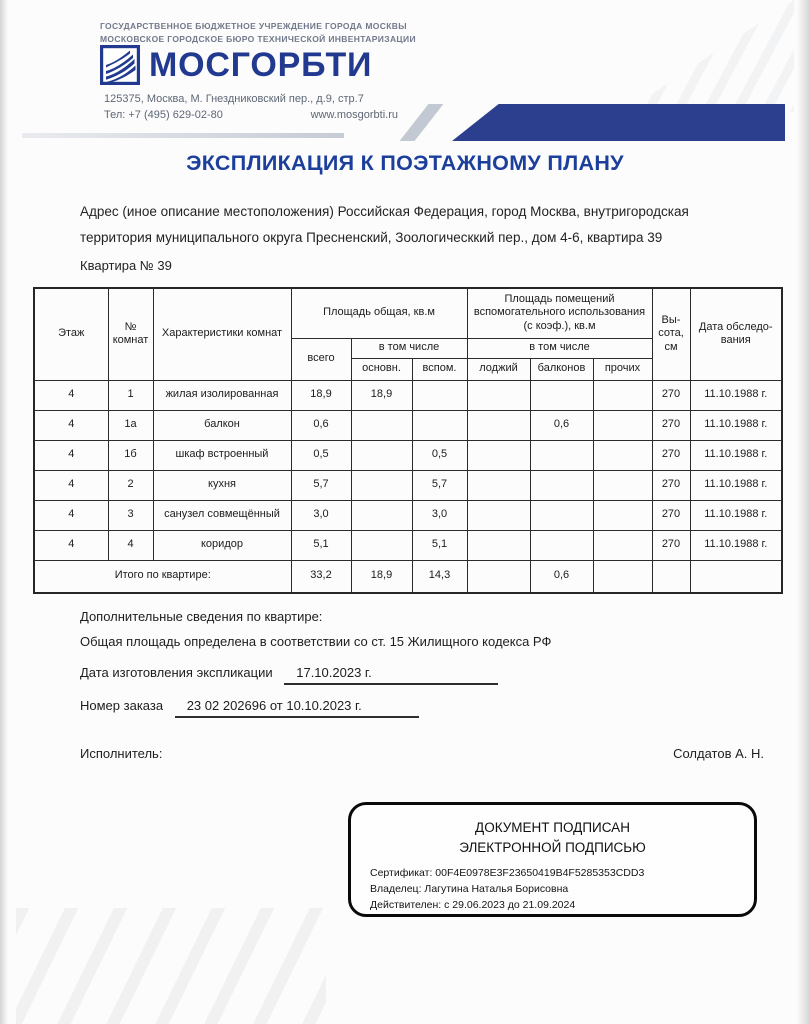 The width and height of the screenshot is (810, 1024). What do you see at coordinates (183, 135) in the screenshot?
I see `decorative-gray-line` at bounding box center [183, 135].